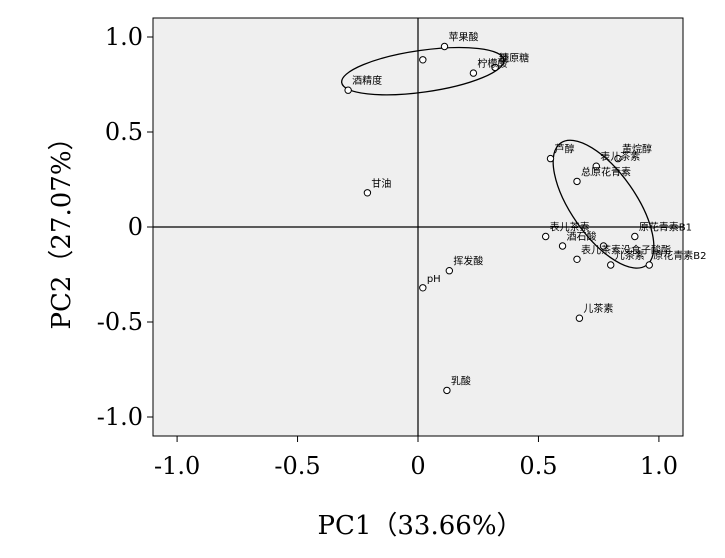 The image size is (725, 558). Describe the element at coordinates (124, 37) in the screenshot. I see `y-tick-label: 1.0` at that location.